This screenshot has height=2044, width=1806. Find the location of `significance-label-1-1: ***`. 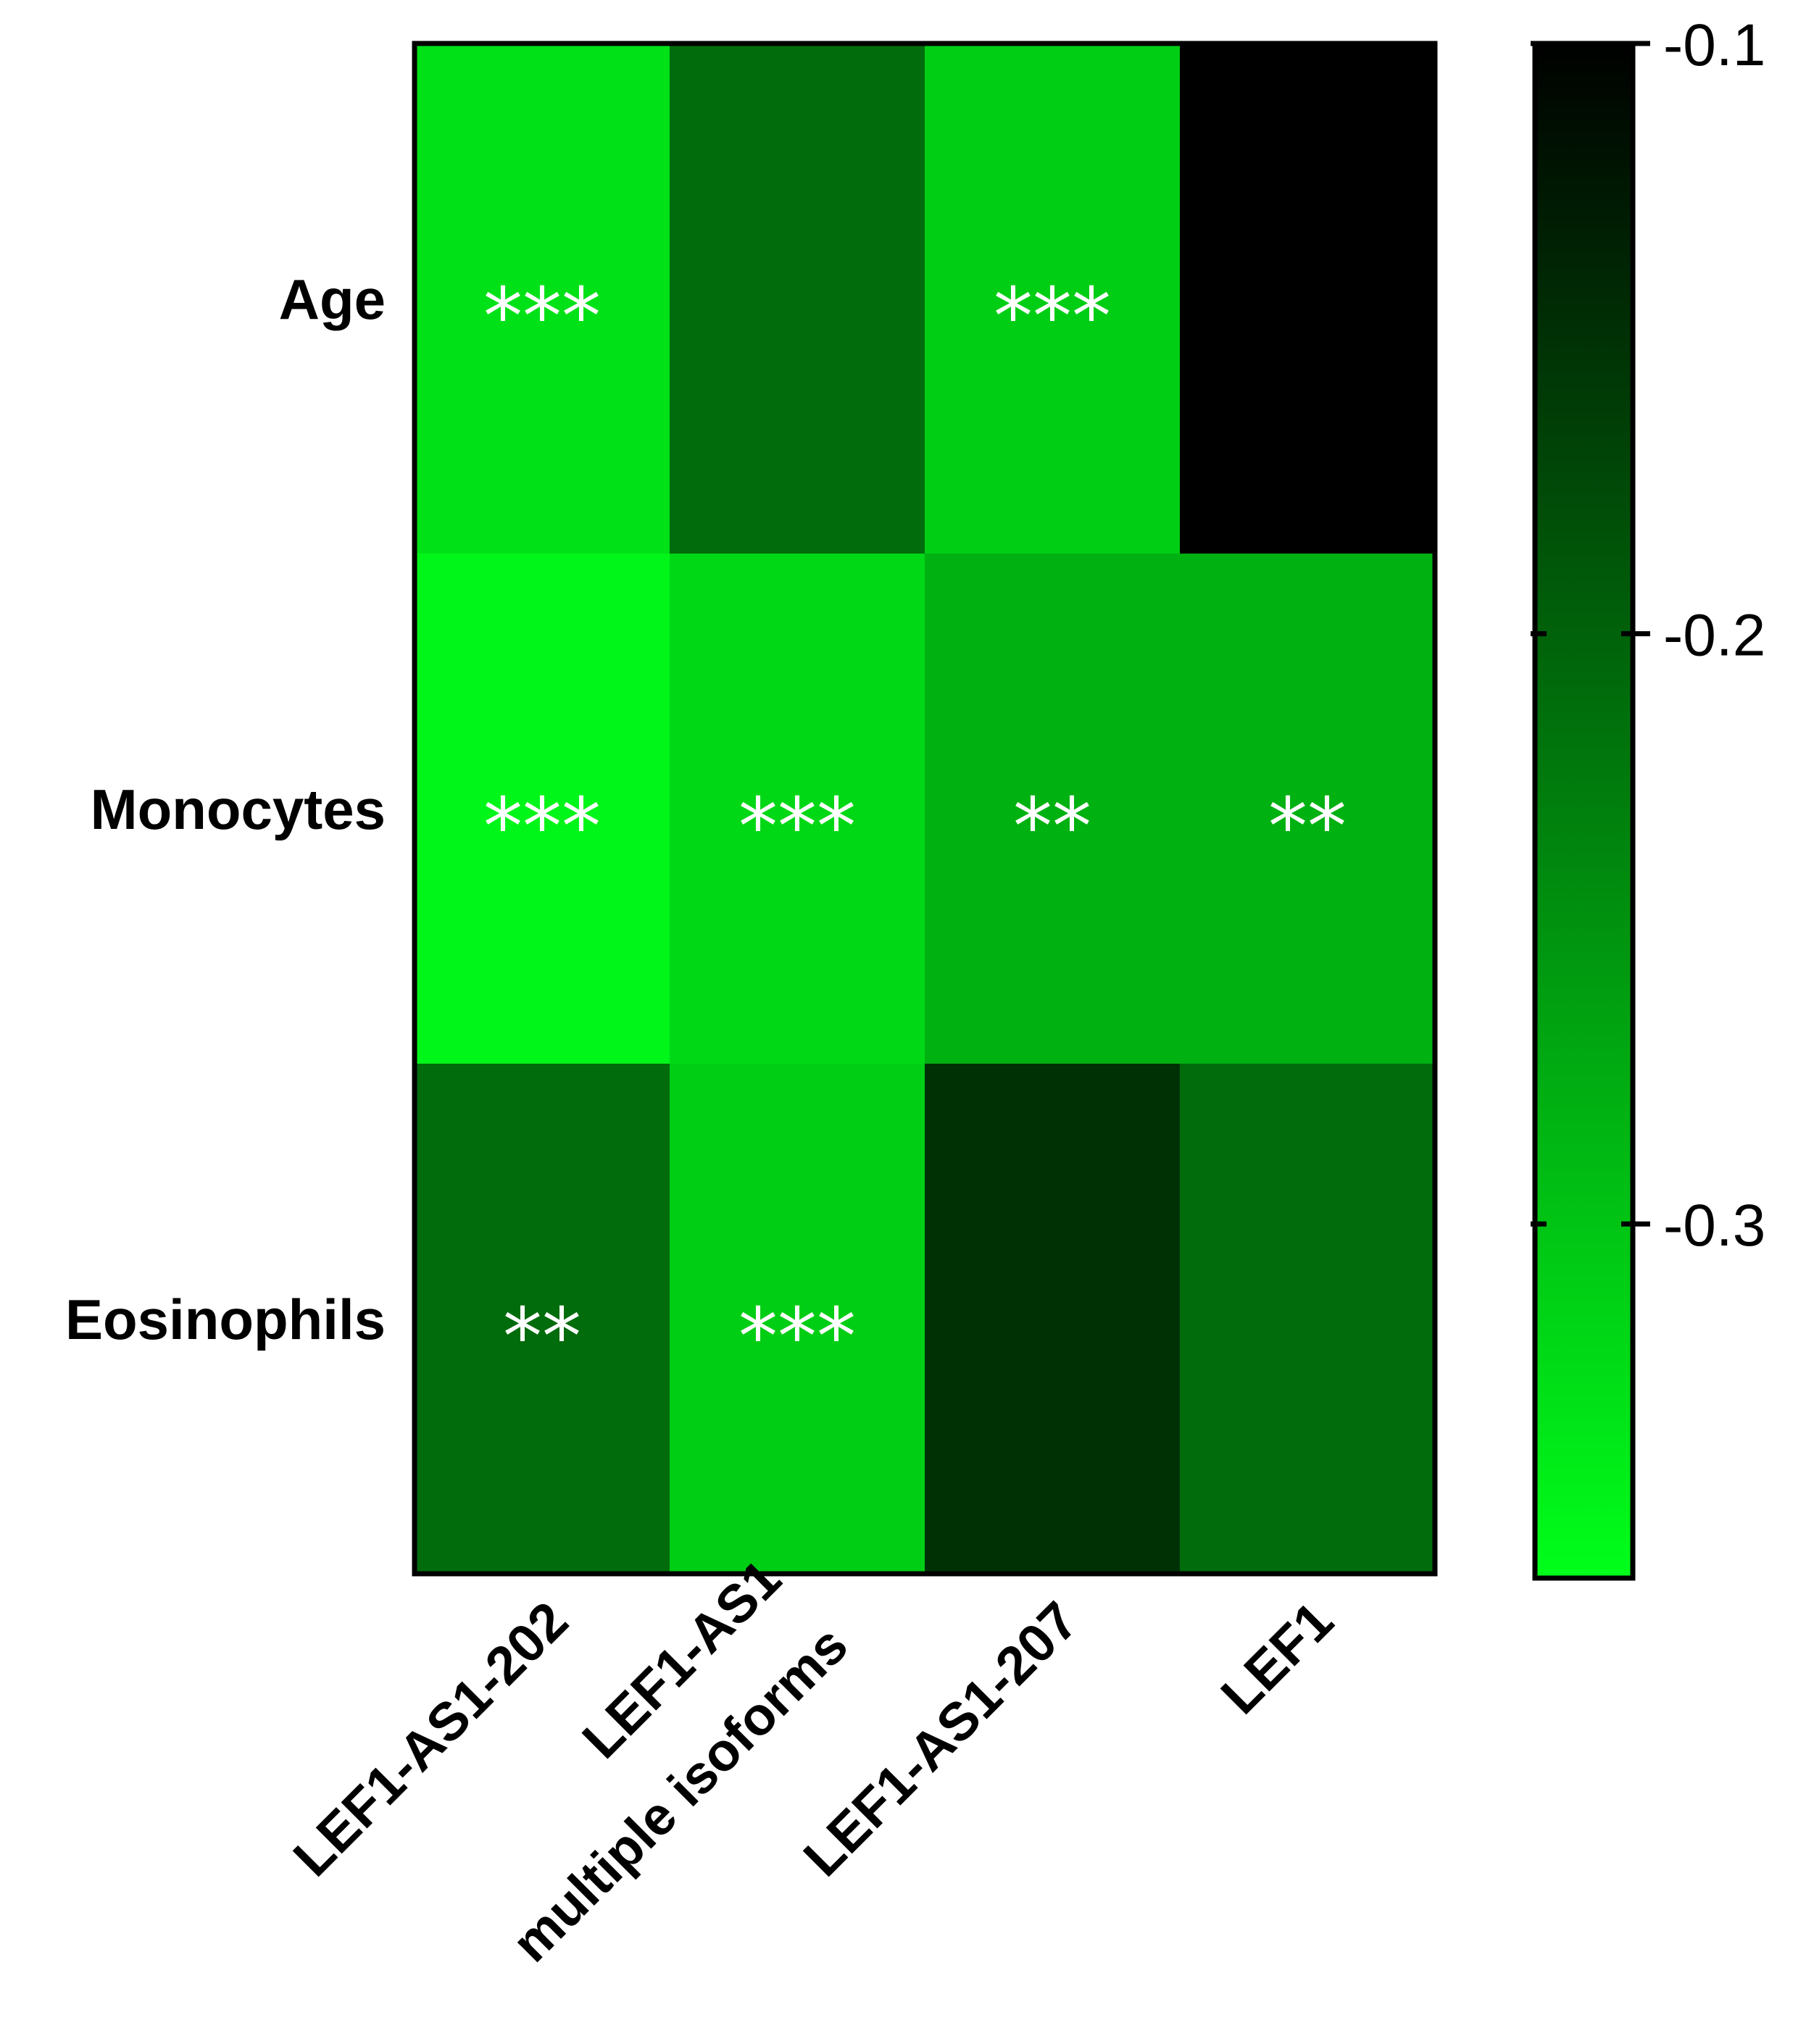

significance-label-1-1: *** is located at coordinates (797, 827).